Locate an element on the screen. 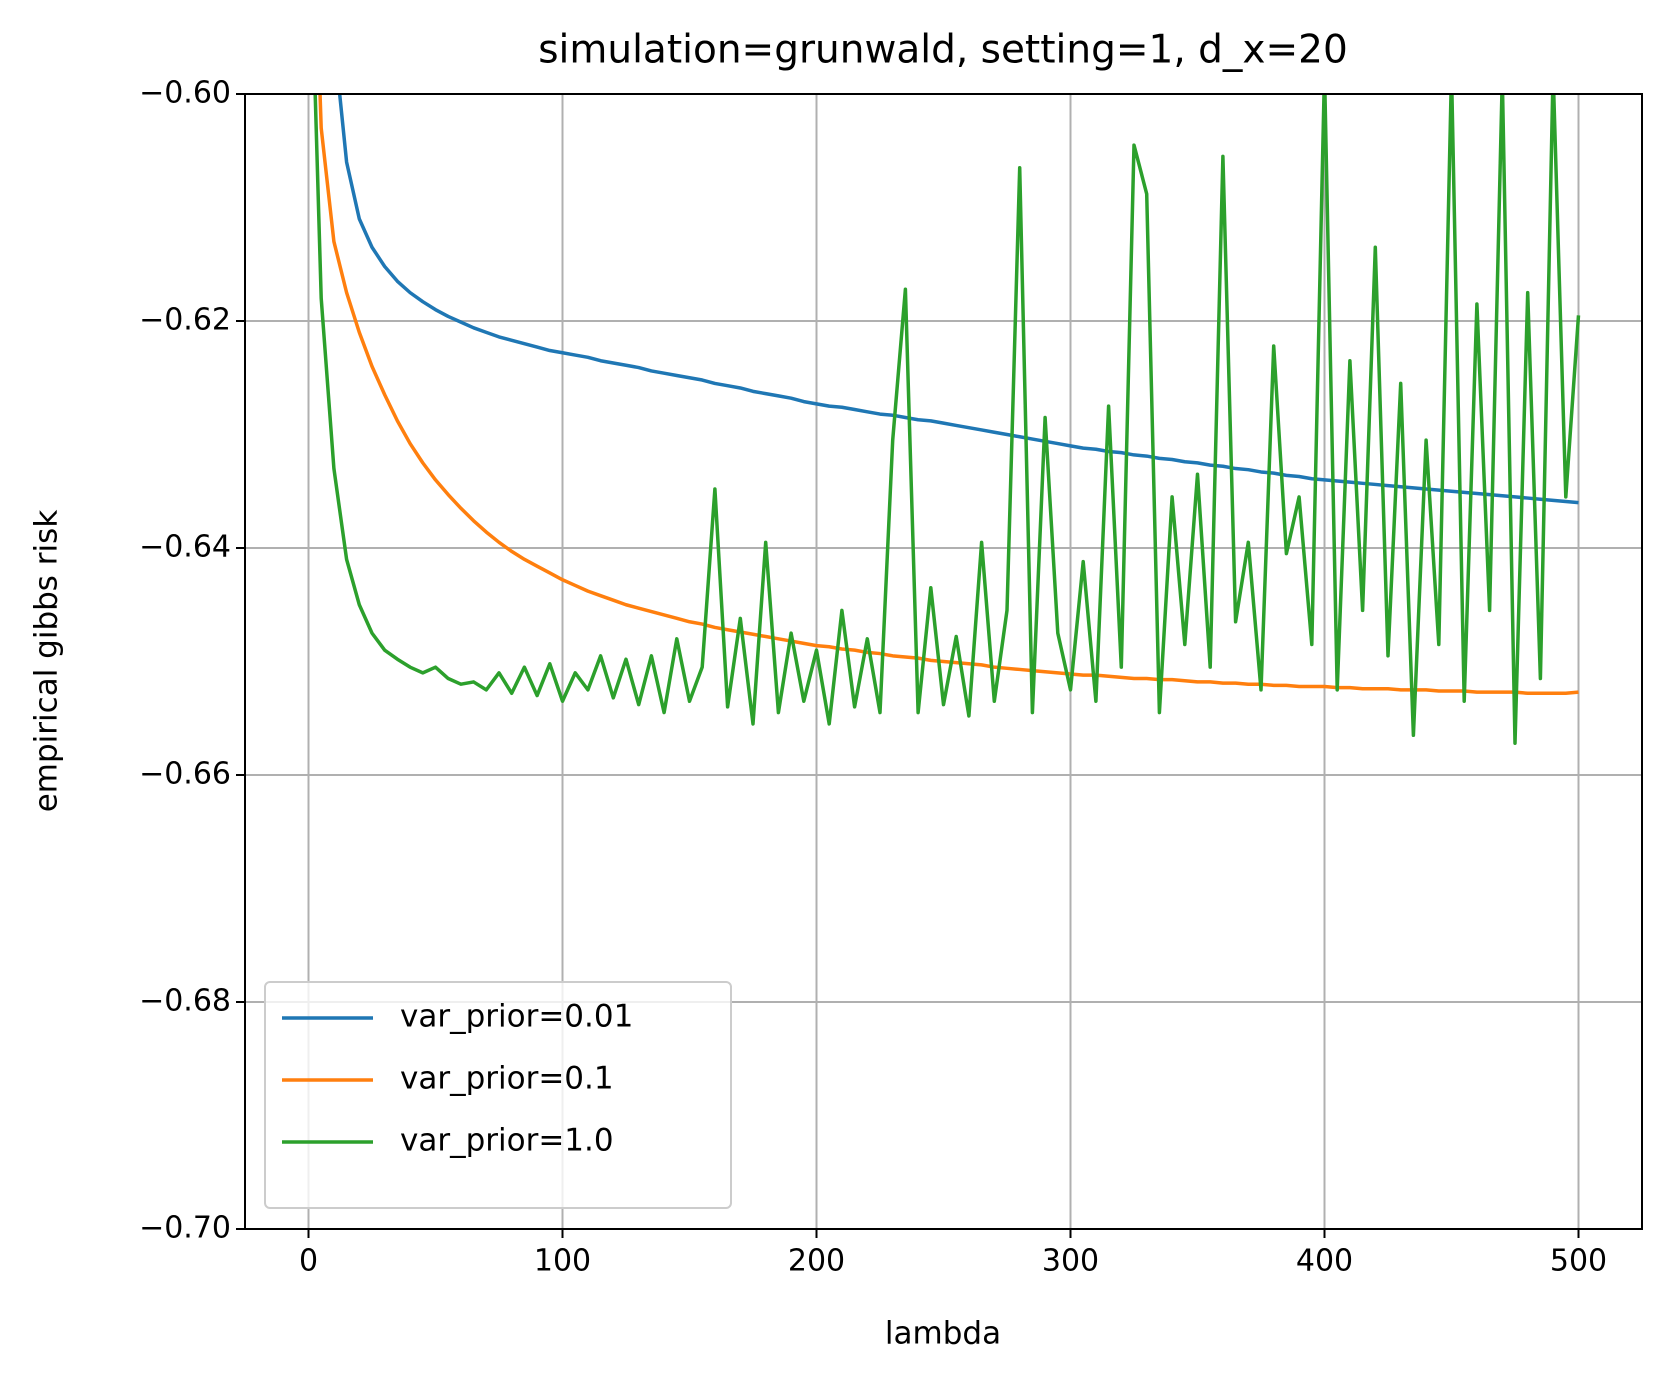 This screenshot has height=1381, width=1668. legend-label: var_prior=0.1 is located at coordinates (507, 1079).